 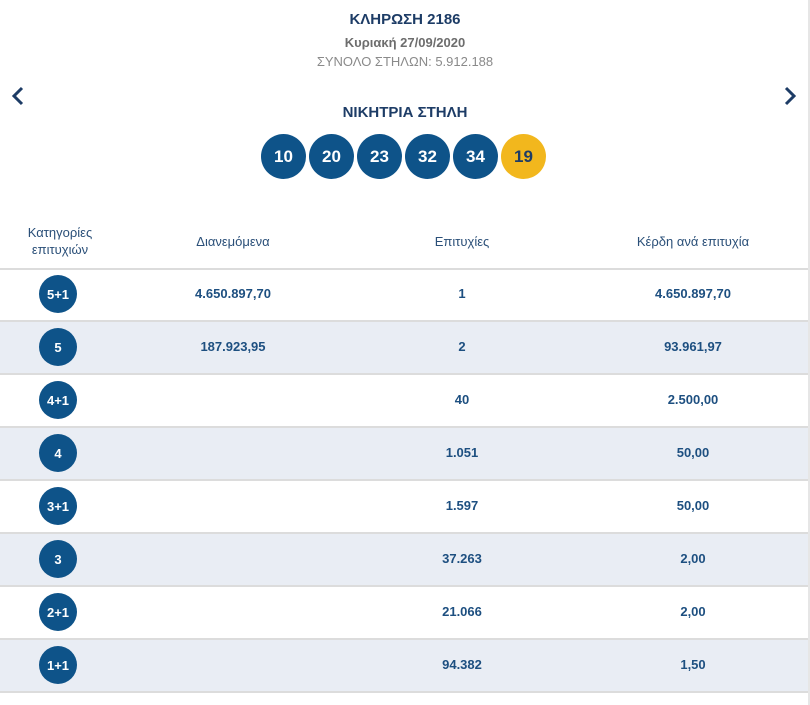 I want to click on prize-cell: 1,50, so click(x=693, y=664).